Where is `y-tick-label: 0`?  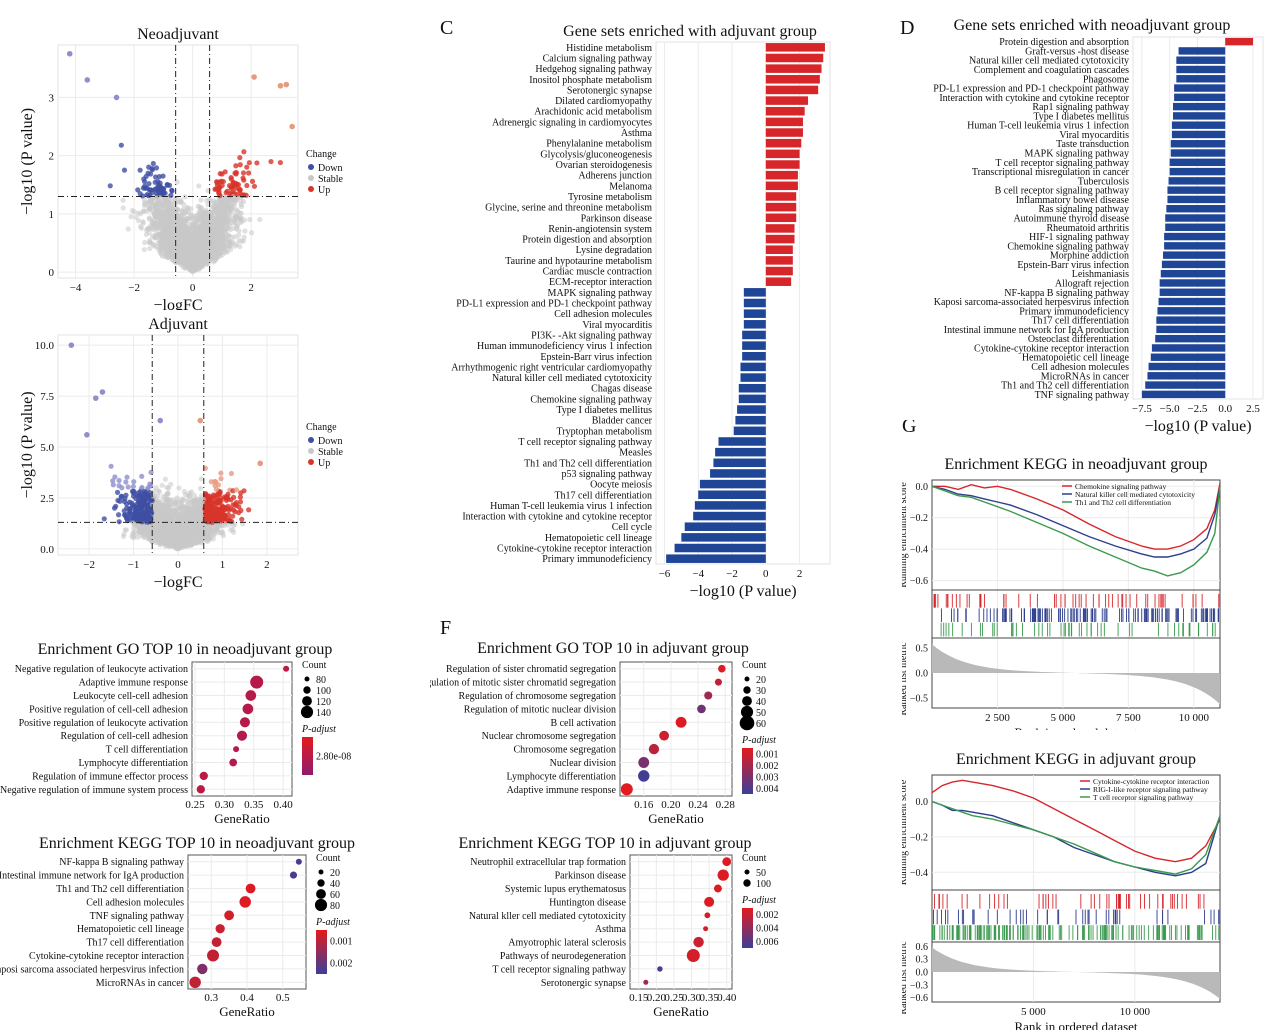
y-tick-label: 0 is located at coordinates (52, 273).